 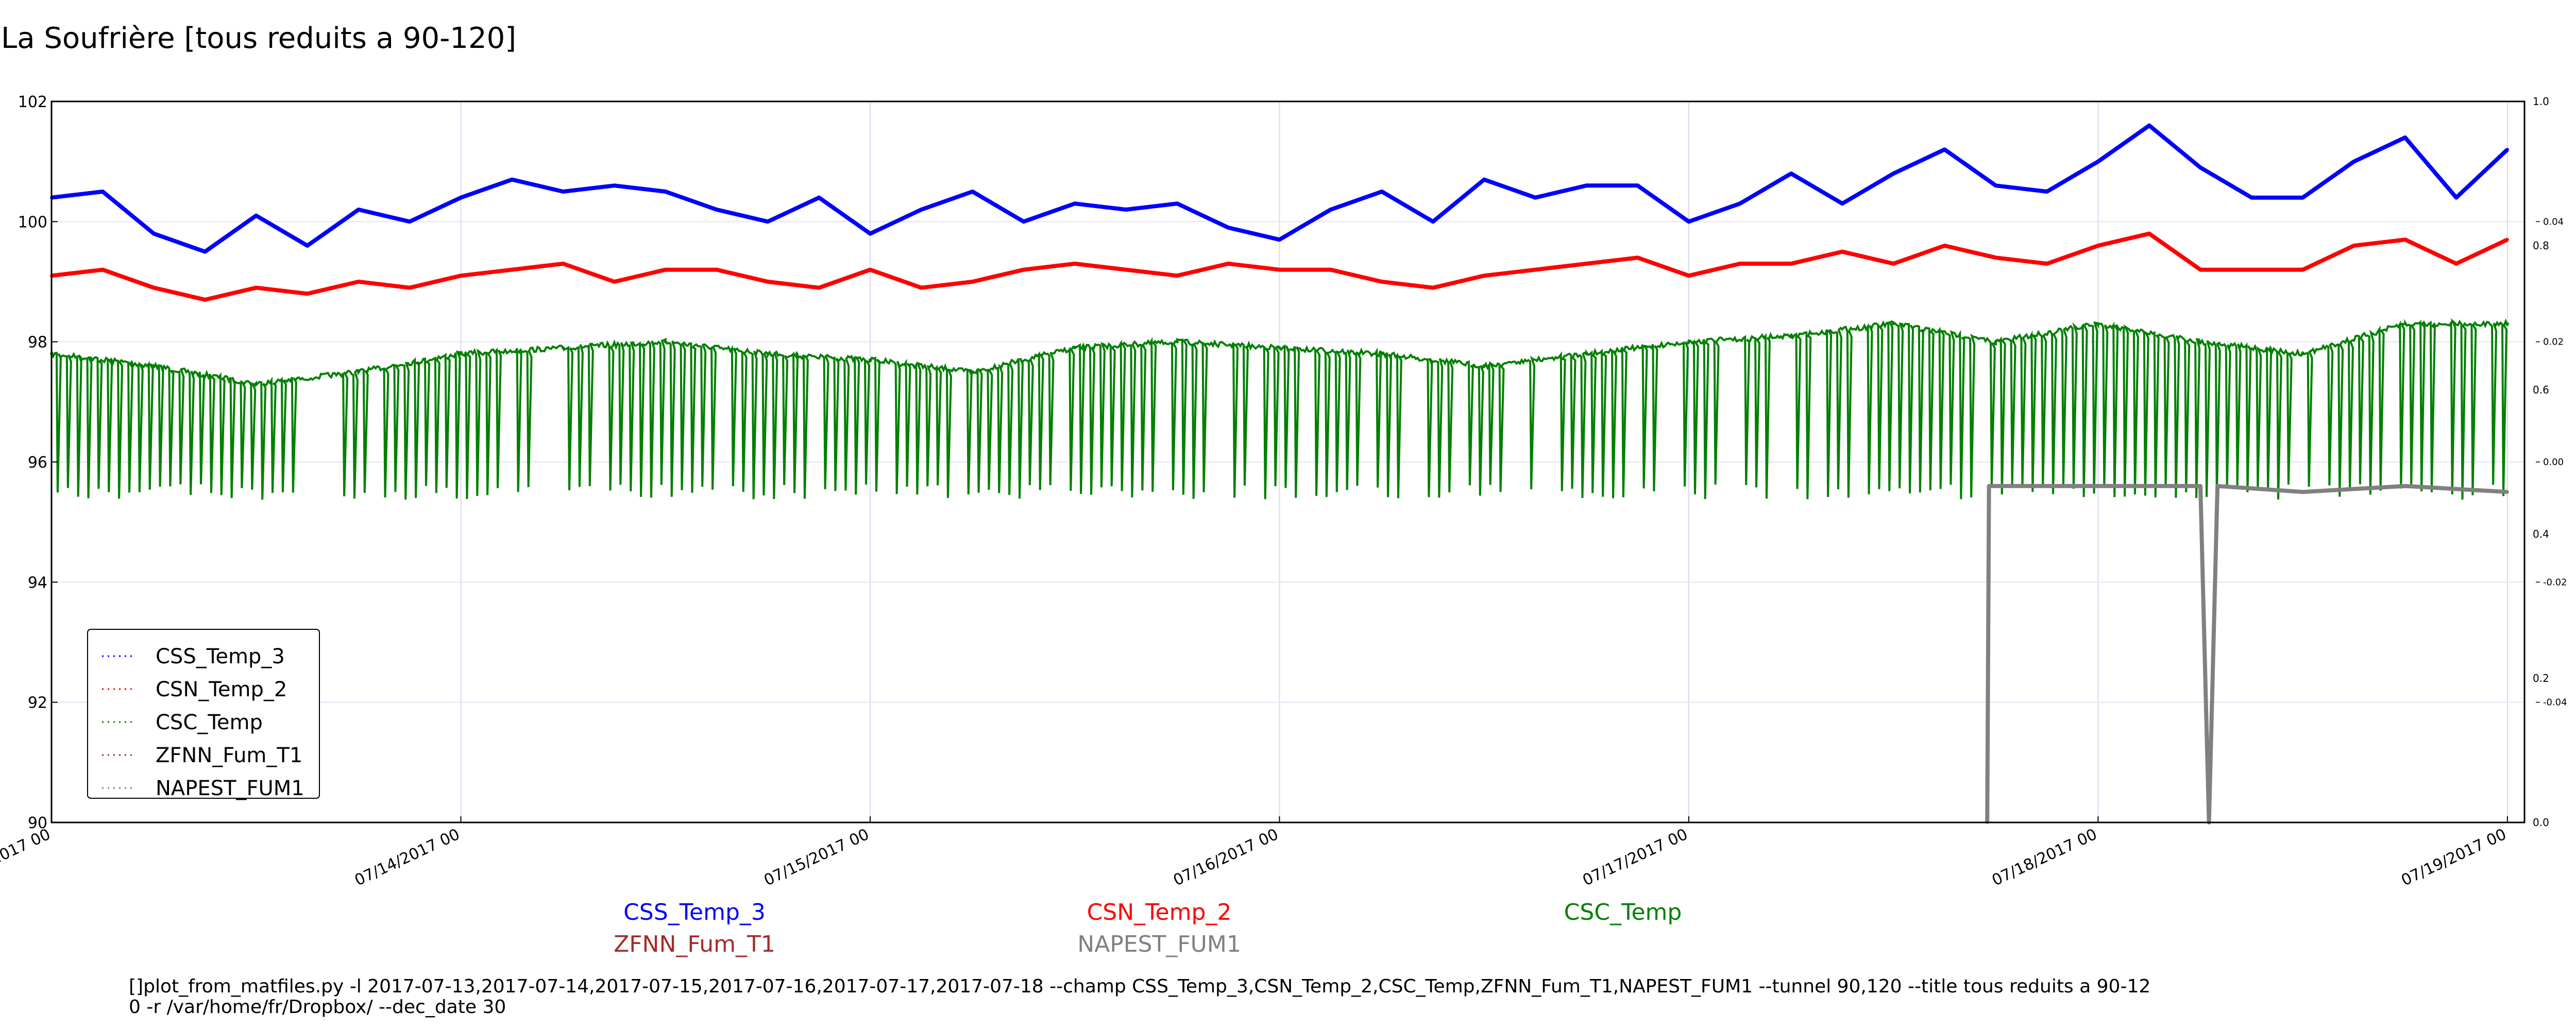 I want to click on y-tick-label: 90, so click(x=37, y=823).